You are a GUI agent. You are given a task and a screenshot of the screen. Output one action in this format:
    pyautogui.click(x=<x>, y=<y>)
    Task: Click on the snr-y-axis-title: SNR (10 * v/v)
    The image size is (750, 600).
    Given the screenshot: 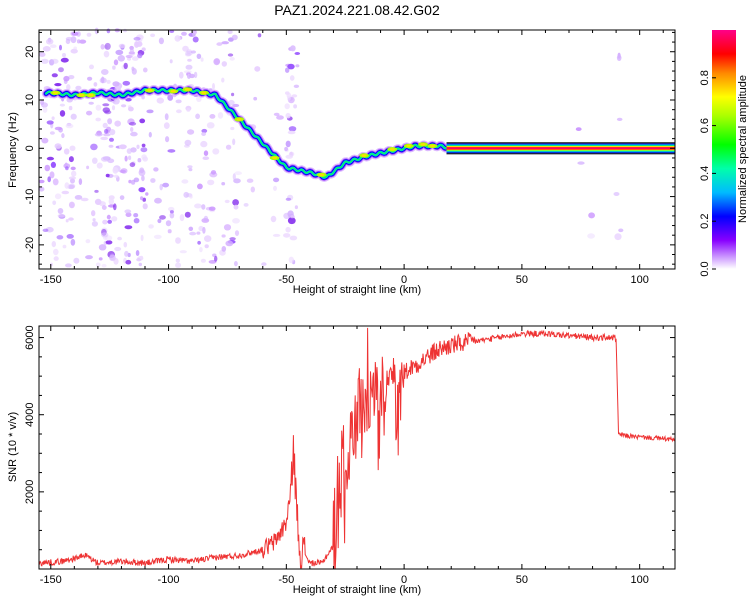 What is the action you would take?
    pyautogui.click(x=13, y=447)
    